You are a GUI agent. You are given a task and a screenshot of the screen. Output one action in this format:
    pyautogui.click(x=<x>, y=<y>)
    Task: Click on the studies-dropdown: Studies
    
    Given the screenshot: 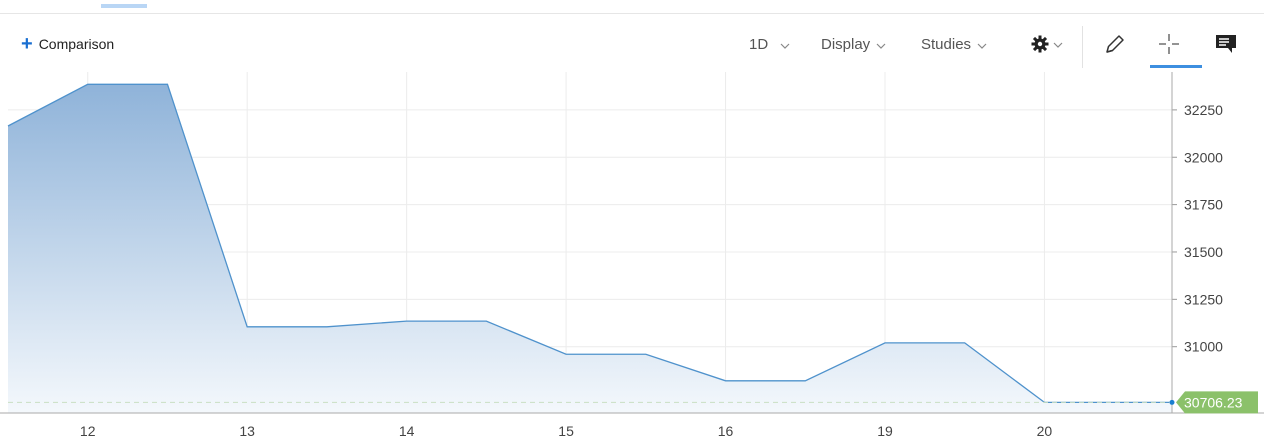 What is the action you would take?
    pyautogui.click(x=954, y=44)
    